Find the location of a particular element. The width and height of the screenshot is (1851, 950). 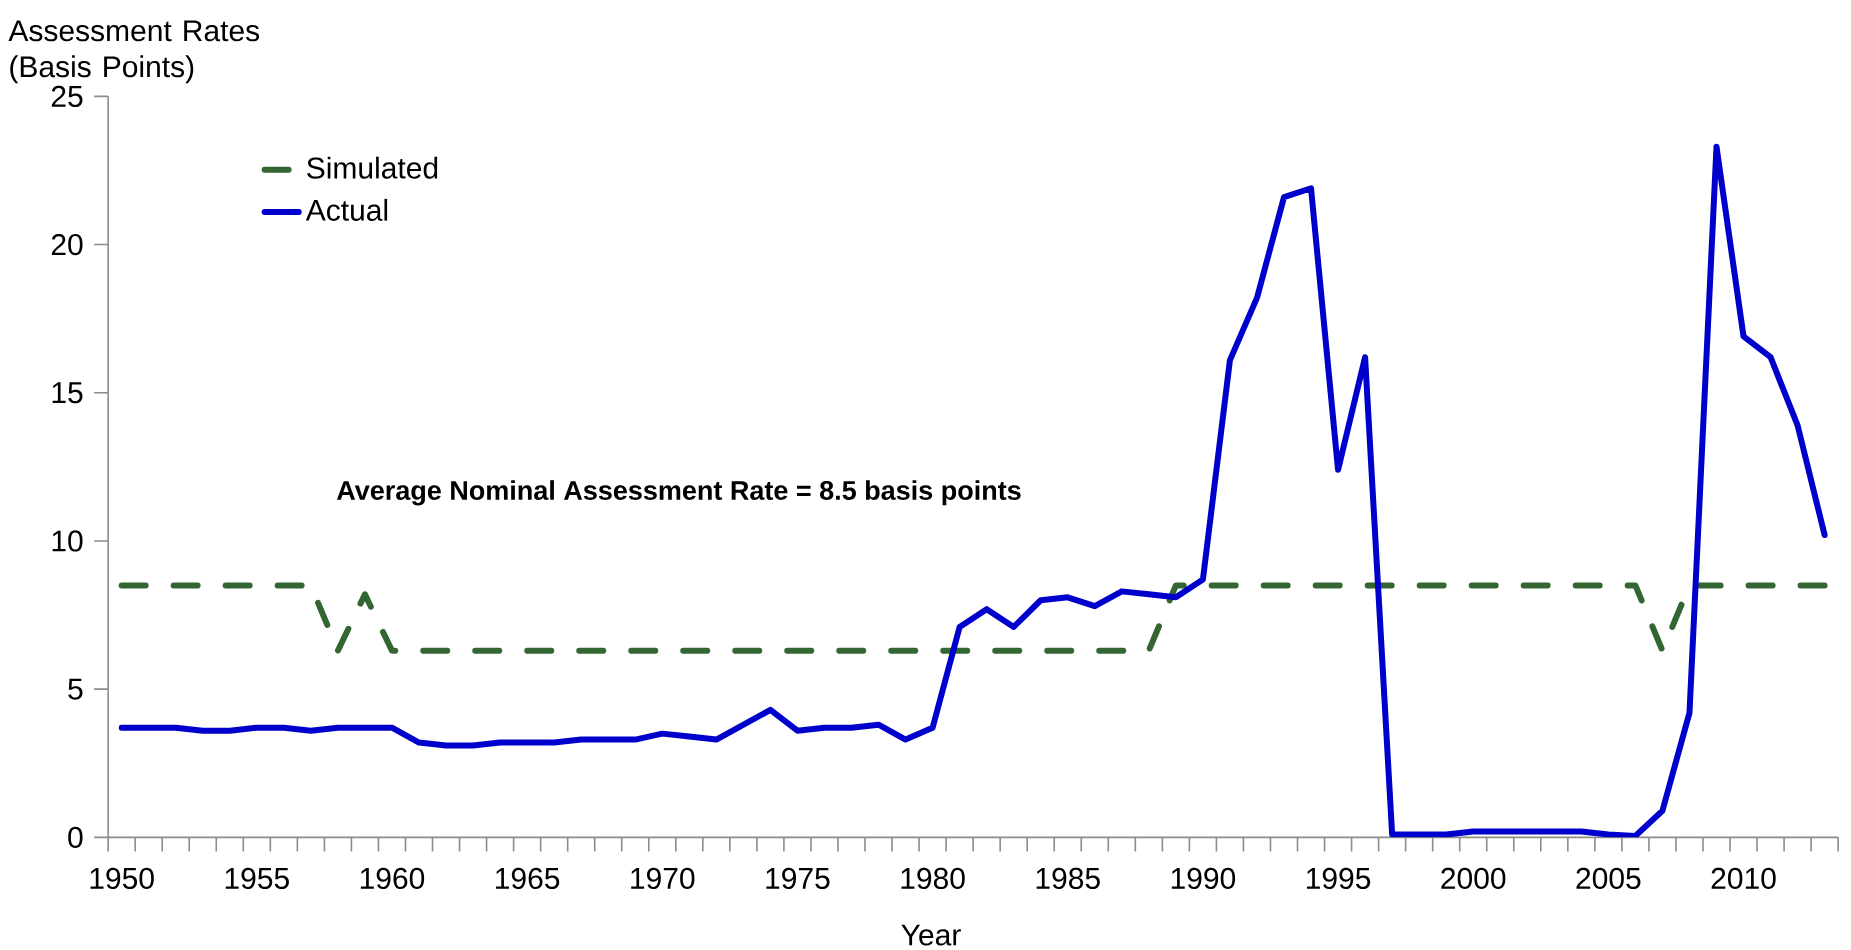

y-tick-label: 5 is located at coordinates (75, 689).